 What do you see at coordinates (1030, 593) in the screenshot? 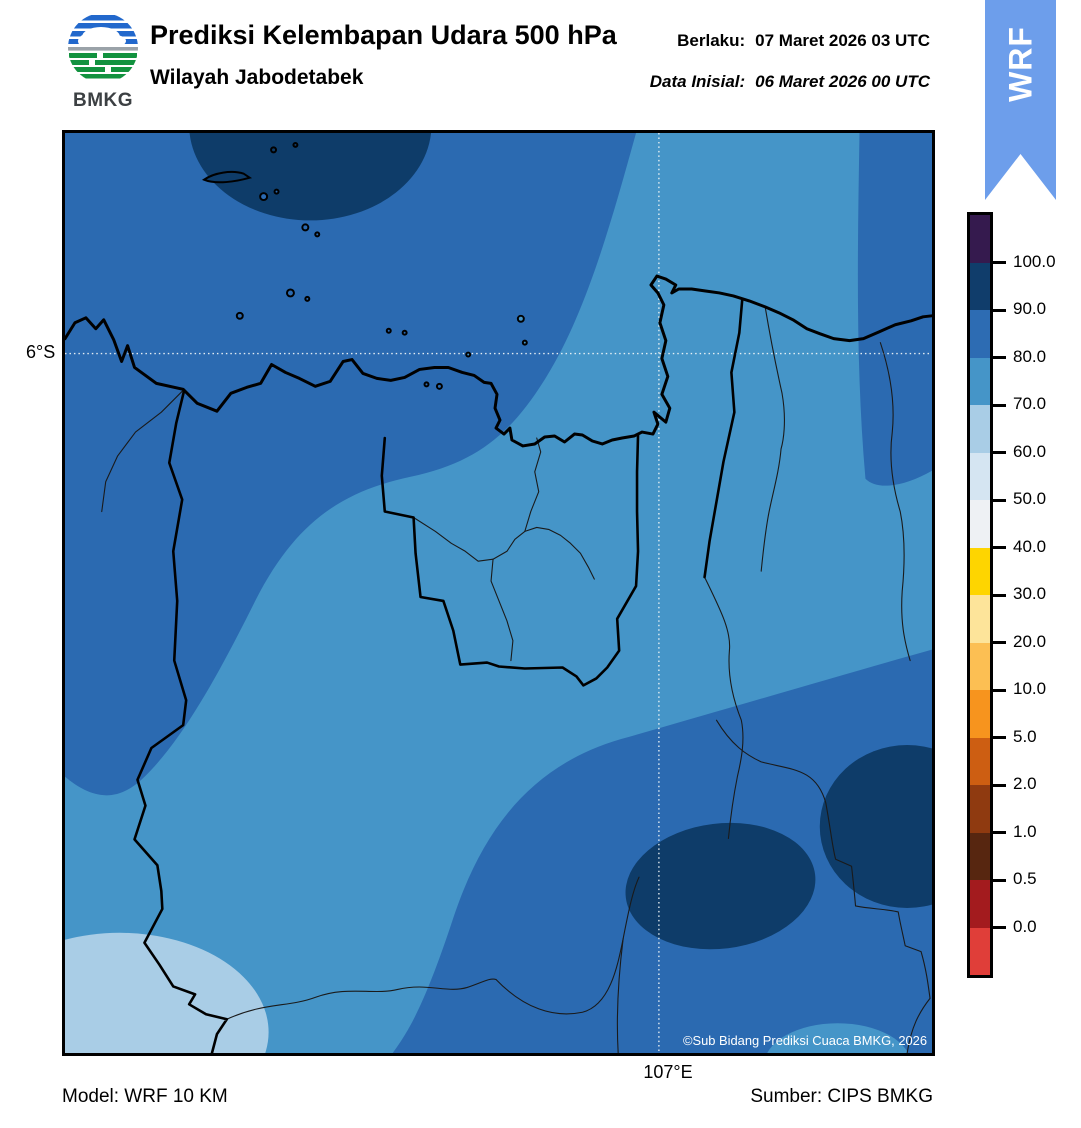
I see `colorbar-tick-label: 30.0` at bounding box center [1030, 593].